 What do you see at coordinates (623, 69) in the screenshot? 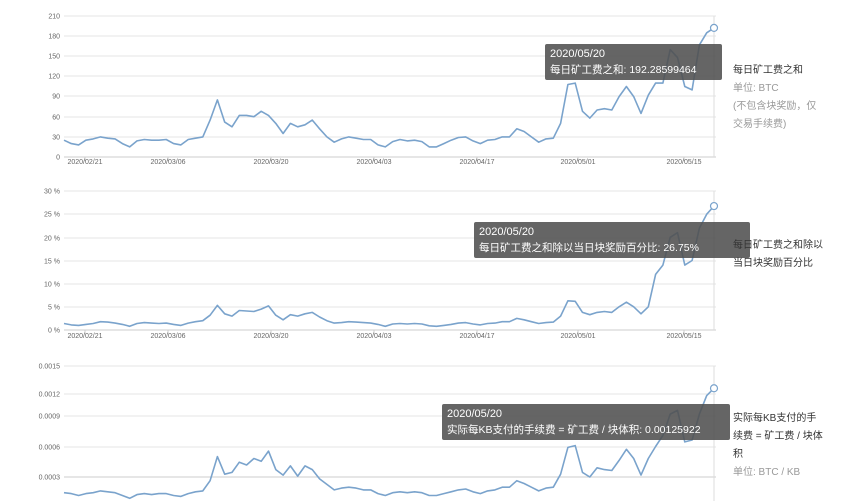
I see `chart1-tooltip-value: 每日矿工费之和: 192.28599464` at bounding box center [623, 69].